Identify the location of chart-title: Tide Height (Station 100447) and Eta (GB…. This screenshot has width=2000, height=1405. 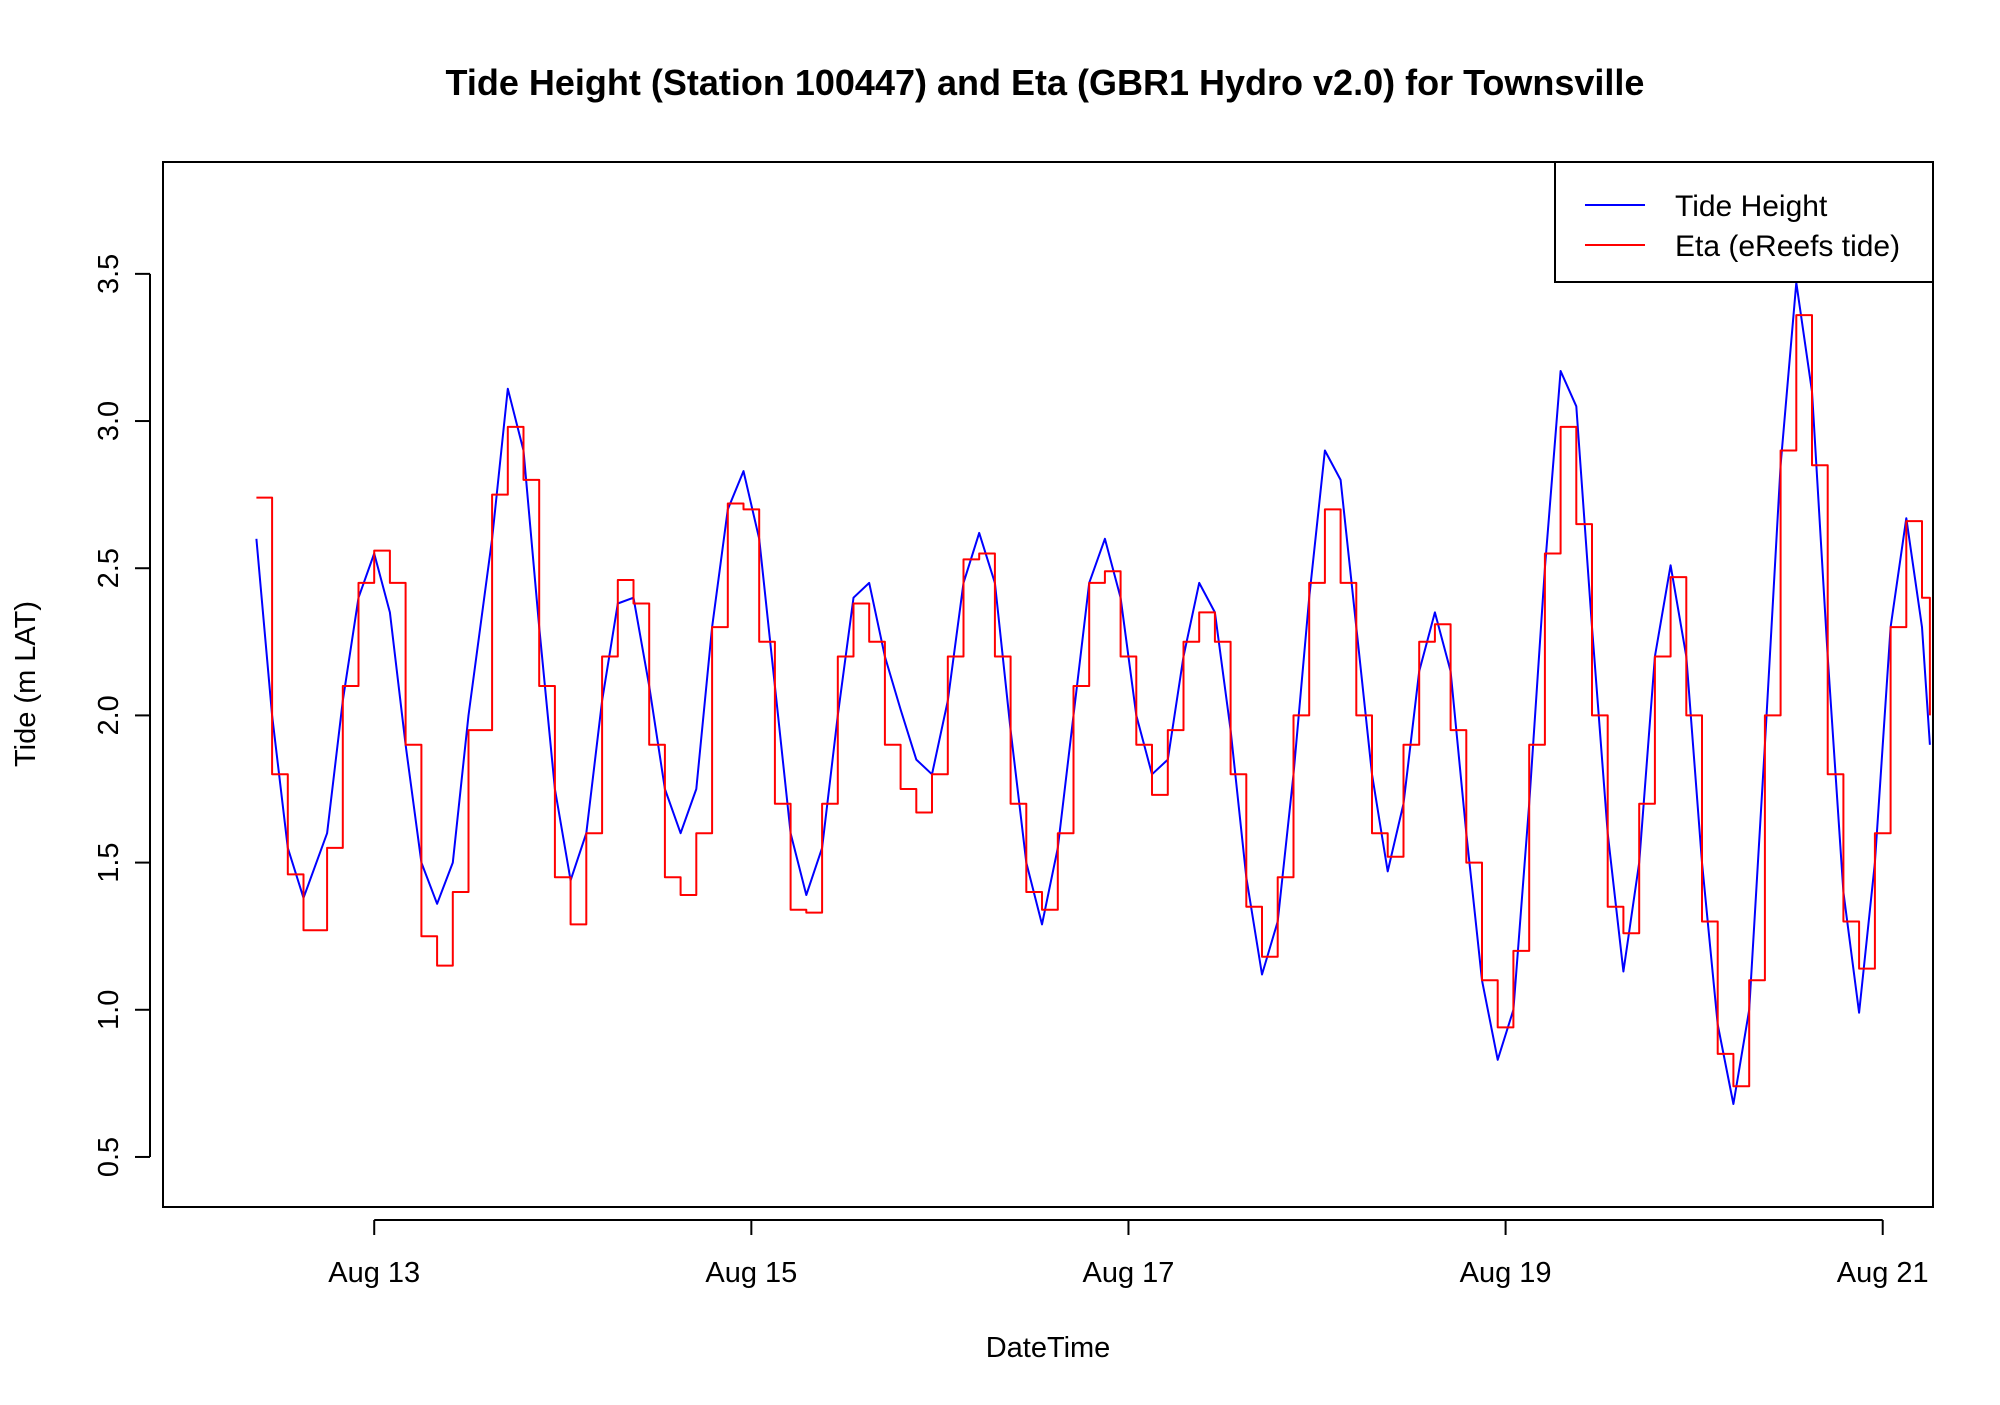
(1045, 82).